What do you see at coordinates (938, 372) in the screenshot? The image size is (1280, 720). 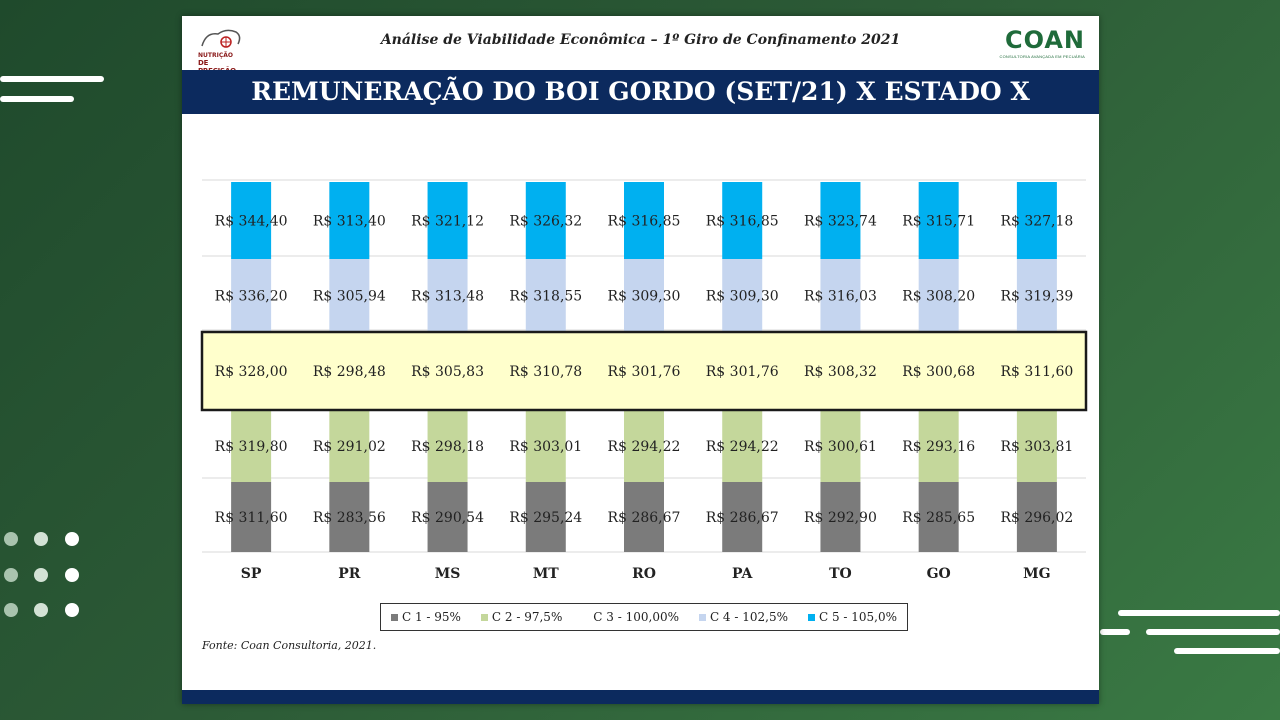 I see `data-label: R$ 300,68` at bounding box center [938, 372].